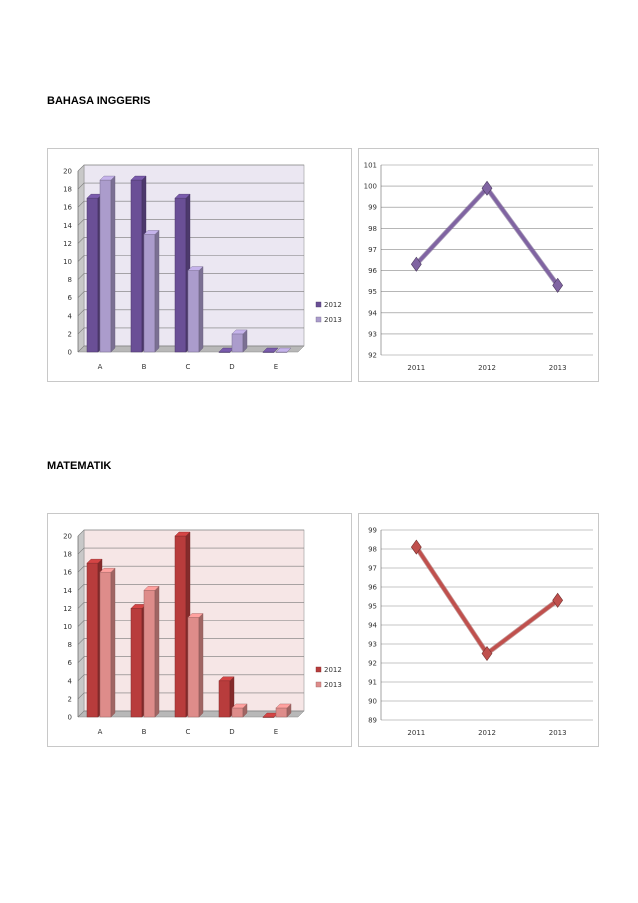 The width and height of the screenshot is (638, 903). I want to click on legend-label: 2013, so click(333, 320).